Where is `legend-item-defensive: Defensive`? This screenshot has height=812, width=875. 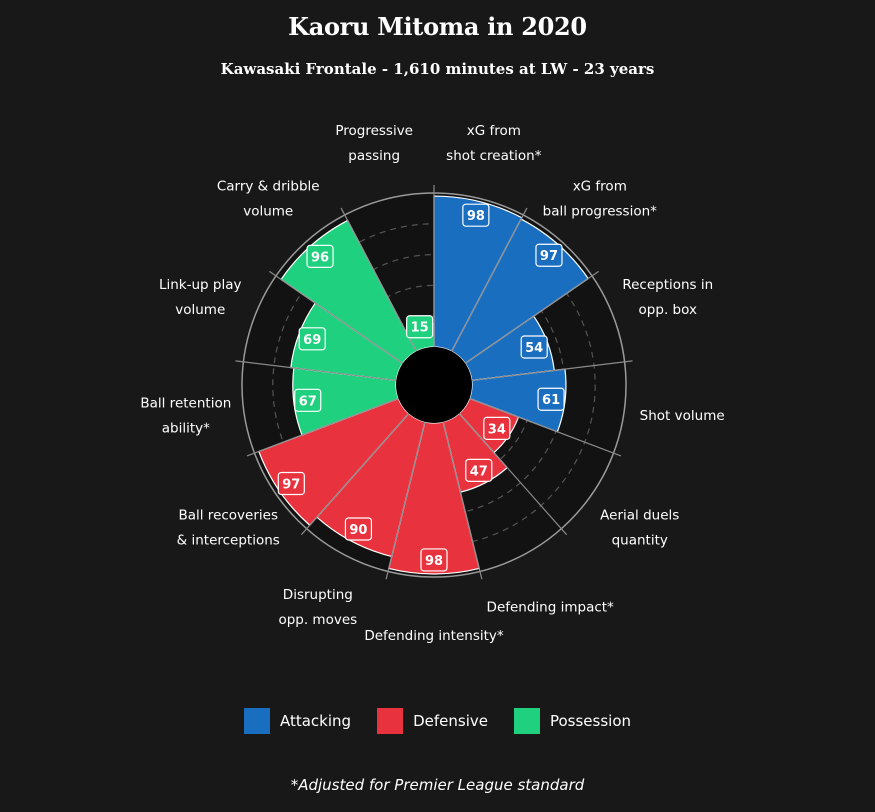
legend-item-defensive: Defensive is located at coordinates (432, 721).